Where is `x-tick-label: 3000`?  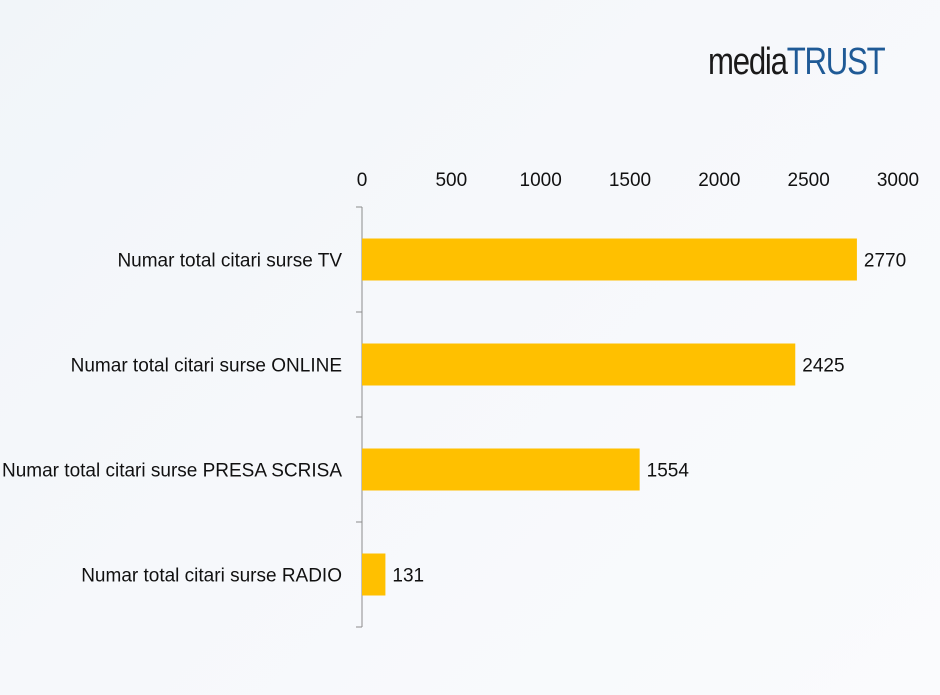 x-tick-label: 3000 is located at coordinates (898, 180).